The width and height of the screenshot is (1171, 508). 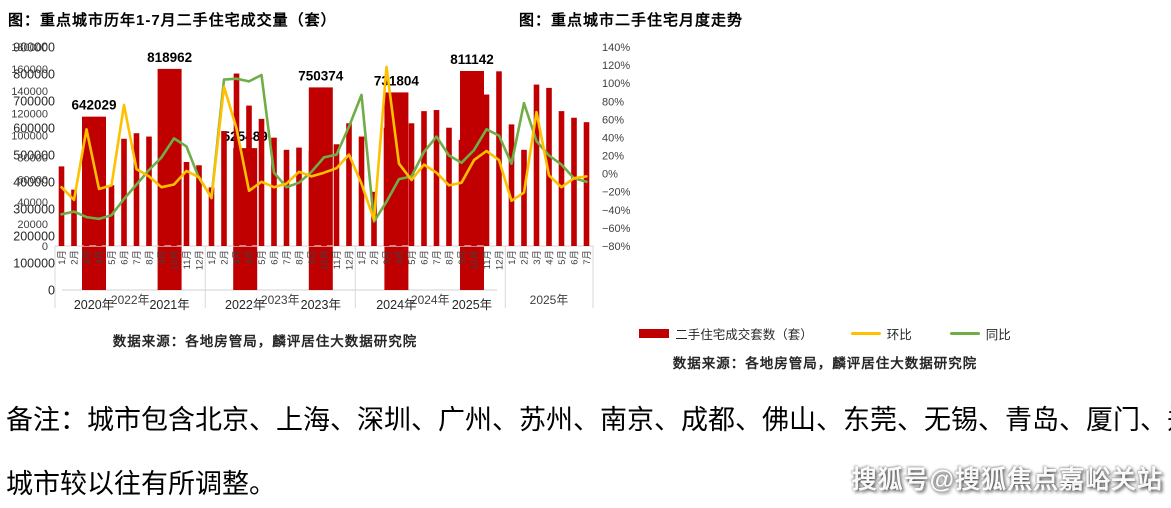 I want to click on svg-text: 200000, so click(x=34, y=237).